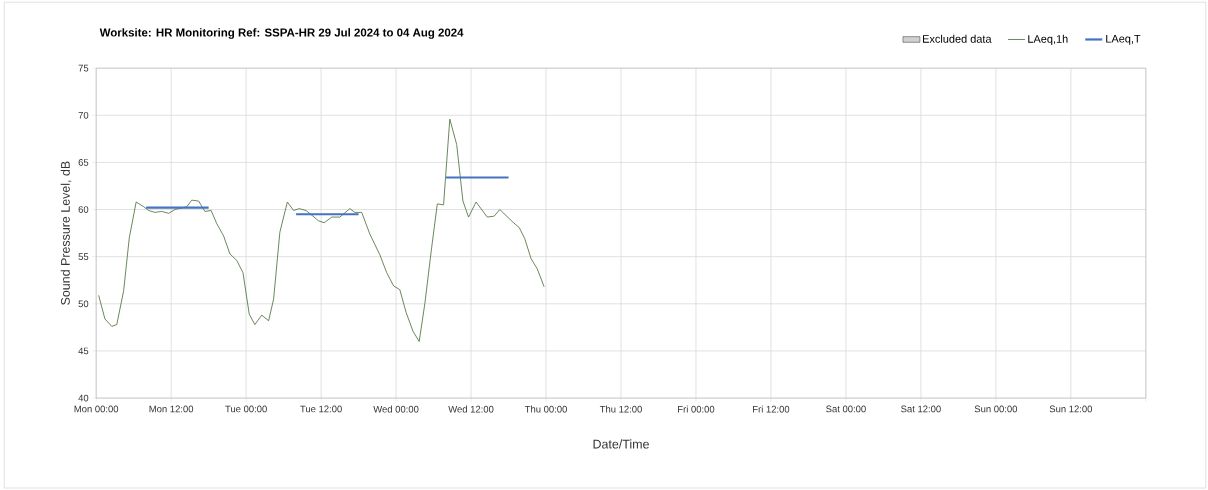 Image resolution: width=1208 pixels, height=490 pixels. What do you see at coordinates (1048, 39) in the screenshot?
I see `legend-label: LAeq,1h` at bounding box center [1048, 39].